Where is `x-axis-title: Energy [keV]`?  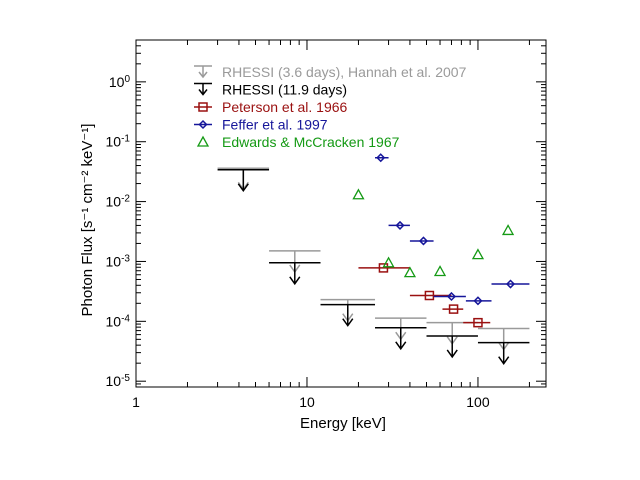 x-axis-title: Energy [keV] is located at coordinates (343, 423).